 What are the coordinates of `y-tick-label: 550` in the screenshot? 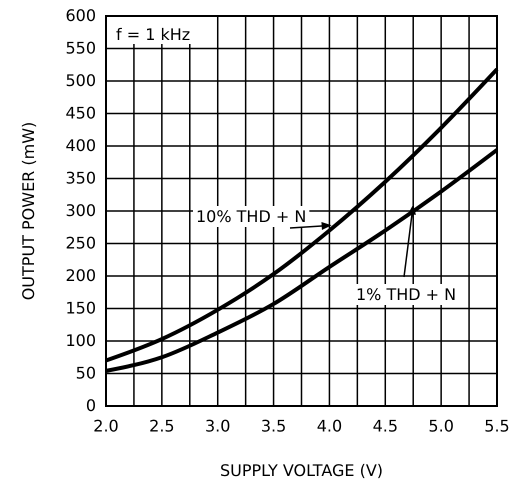 It's located at (80, 48).